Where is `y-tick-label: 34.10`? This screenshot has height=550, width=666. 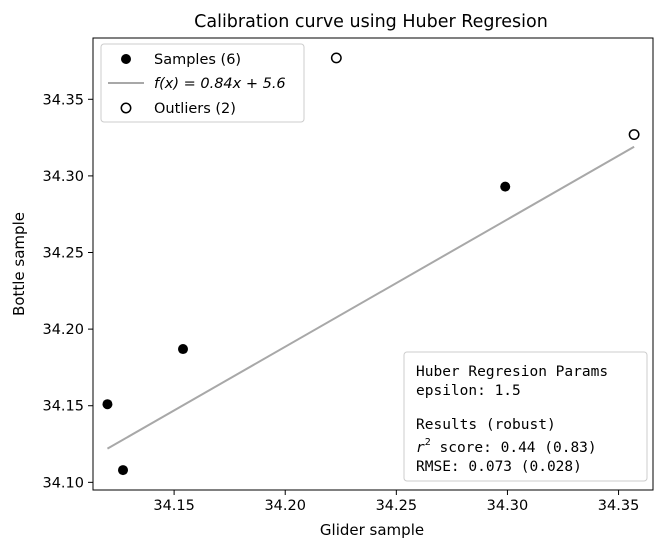
y-tick-label: 34.10 is located at coordinates (63, 483).